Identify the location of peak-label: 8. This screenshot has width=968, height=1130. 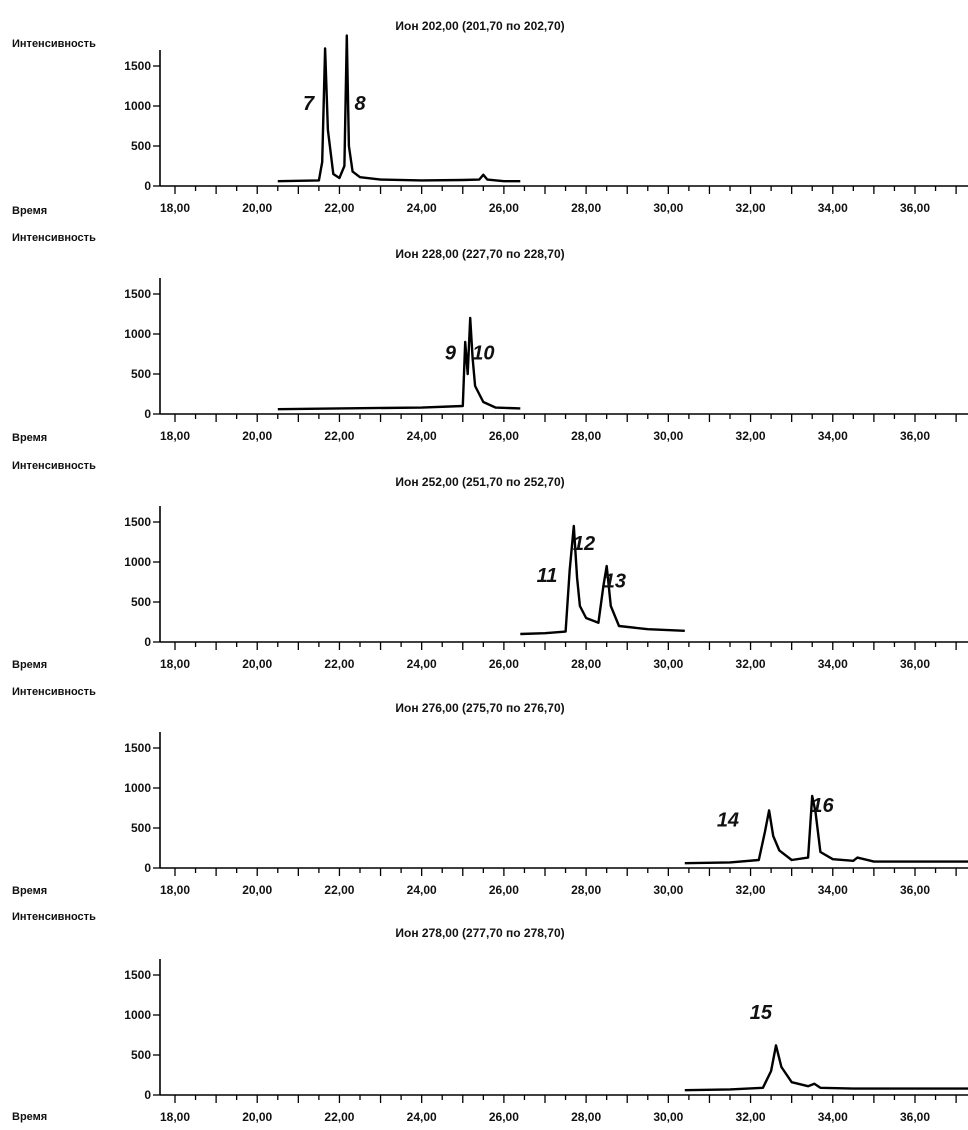
(360, 104).